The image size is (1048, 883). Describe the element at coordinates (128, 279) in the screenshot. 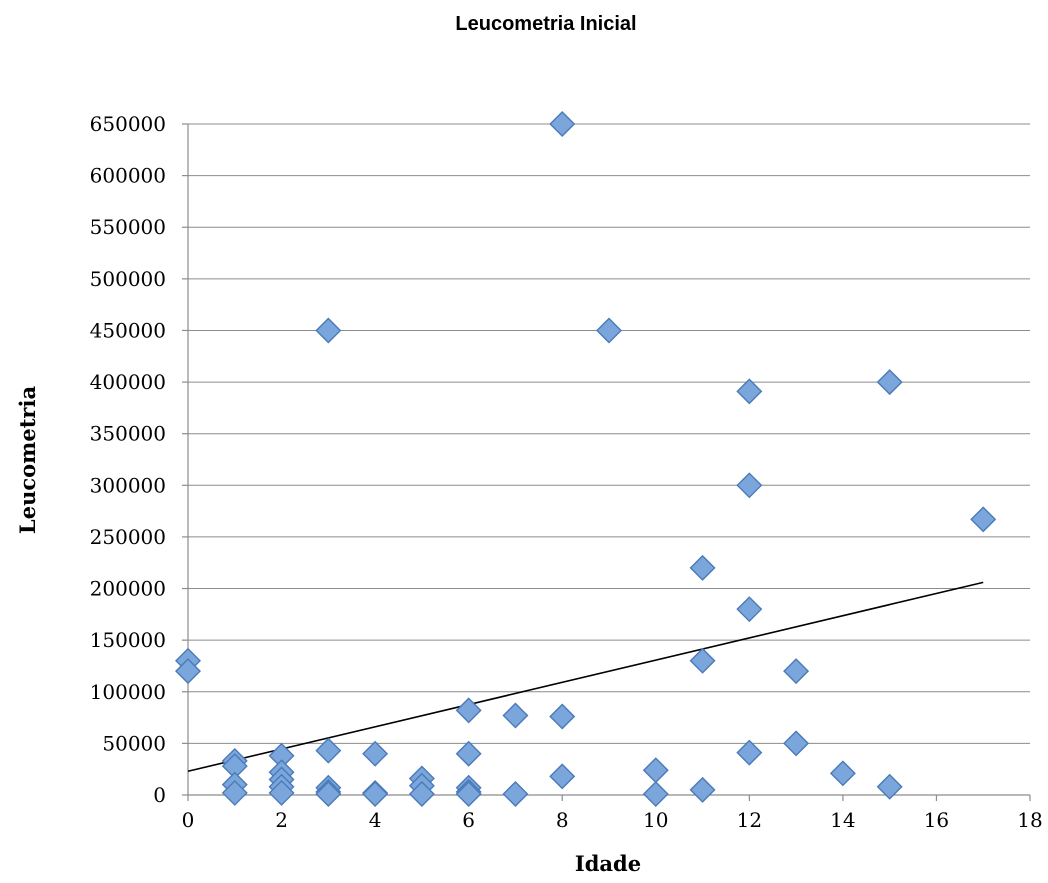

I see `y-tick-label: 500000` at that location.